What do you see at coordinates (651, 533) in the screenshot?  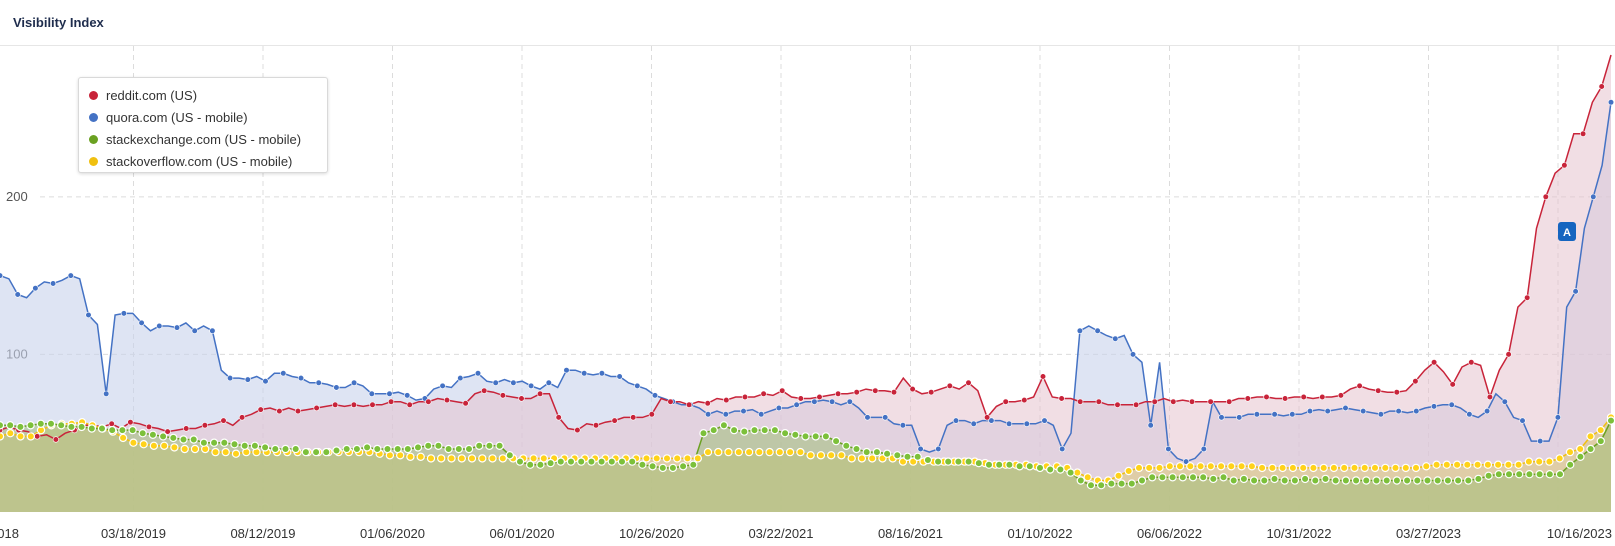 I see `x-tick-label: 10/26/2020` at bounding box center [651, 533].